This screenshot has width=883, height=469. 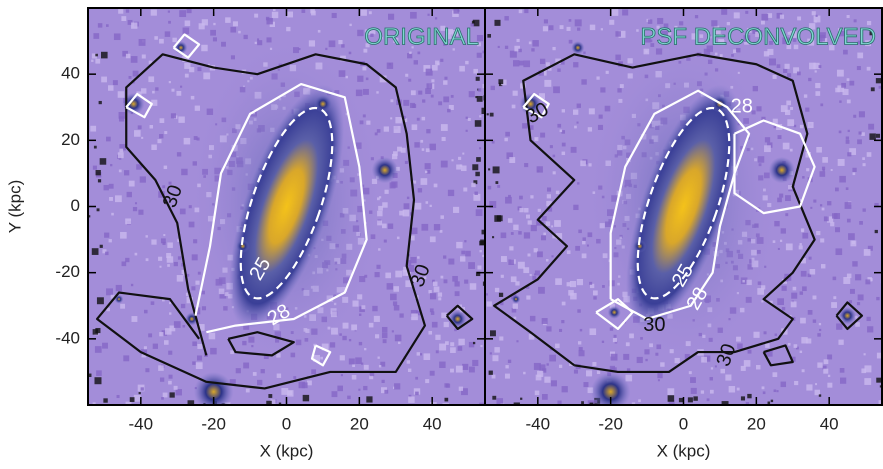 What do you see at coordinates (14, 207) in the screenshot?
I see `y-axis-label: Y (kpc)` at bounding box center [14, 207].